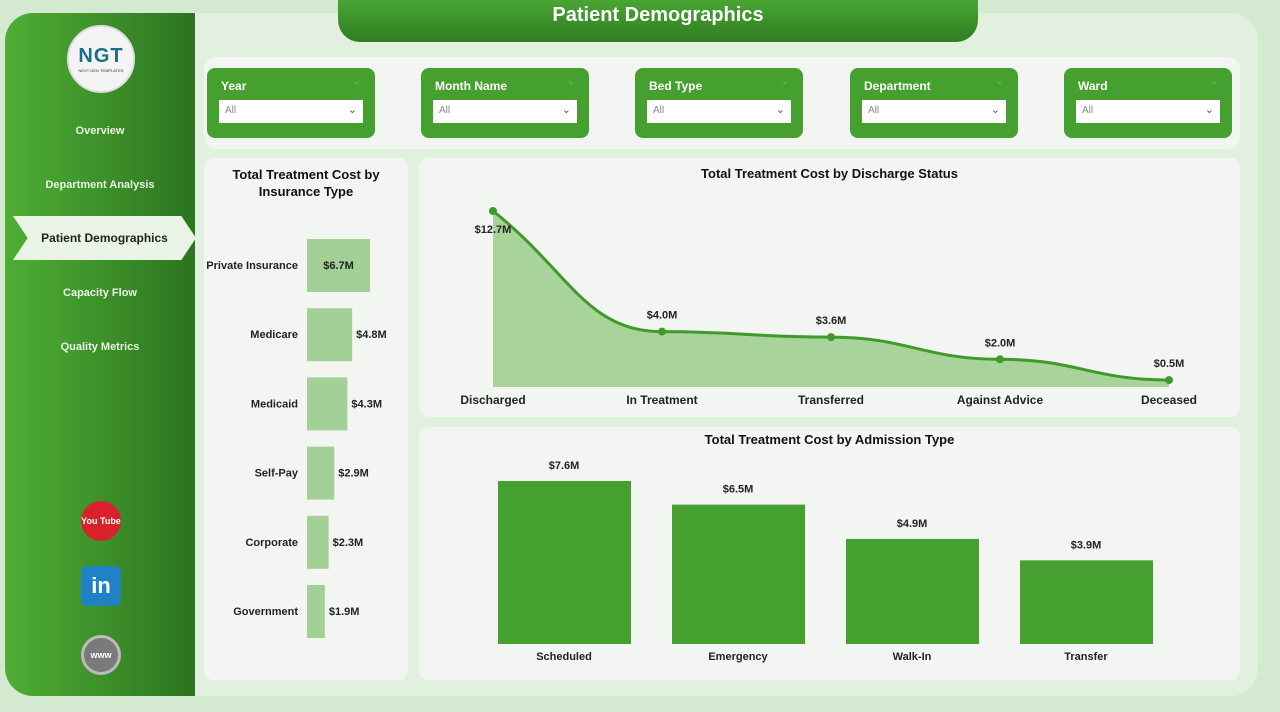 This screenshot has width=1280, height=712. I want to click on filter-ward: Ward ⌄ All ⌄, so click(1148, 103).